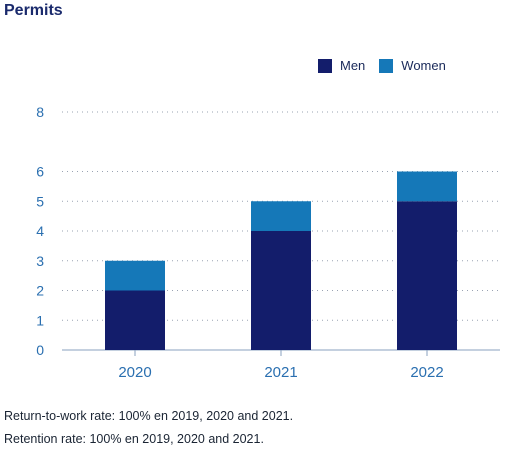 Image resolution: width=526 pixels, height=472 pixels. I want to click on y-tick-label: 6, so click(40, 172).